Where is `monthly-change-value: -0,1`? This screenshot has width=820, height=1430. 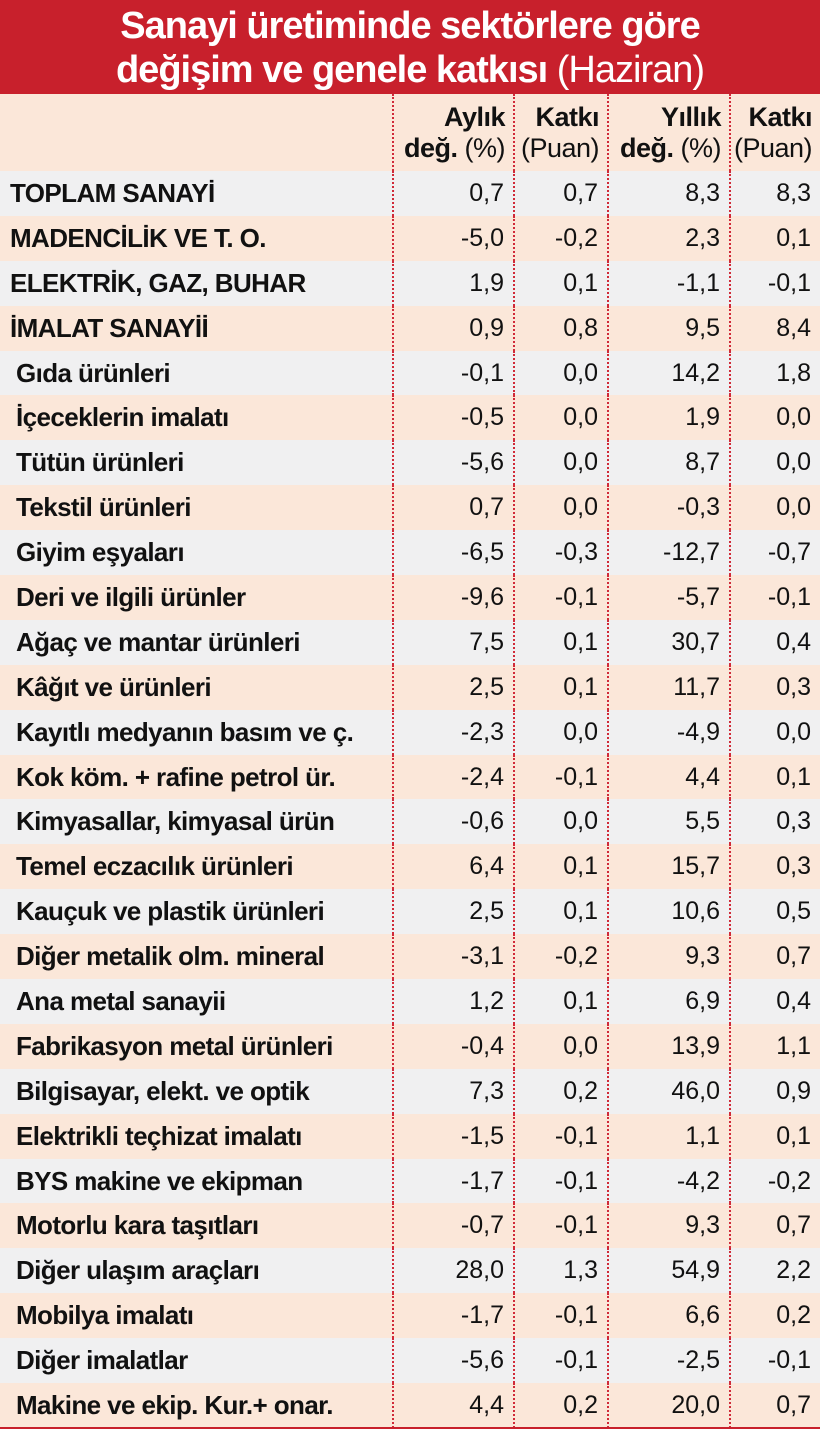
monthly-change-value: -0,1 is located at coordinates (453, 373).